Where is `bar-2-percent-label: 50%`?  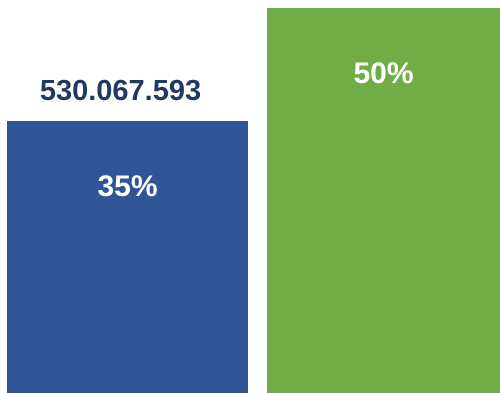
bar-2-percent-label: 50% is located at coordinates (383, 73).